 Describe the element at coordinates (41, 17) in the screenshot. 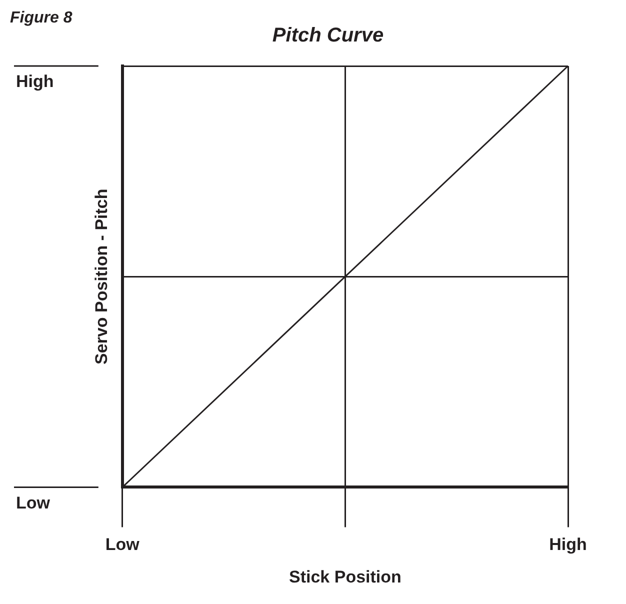

I see `caption: Figure 8` at that location.